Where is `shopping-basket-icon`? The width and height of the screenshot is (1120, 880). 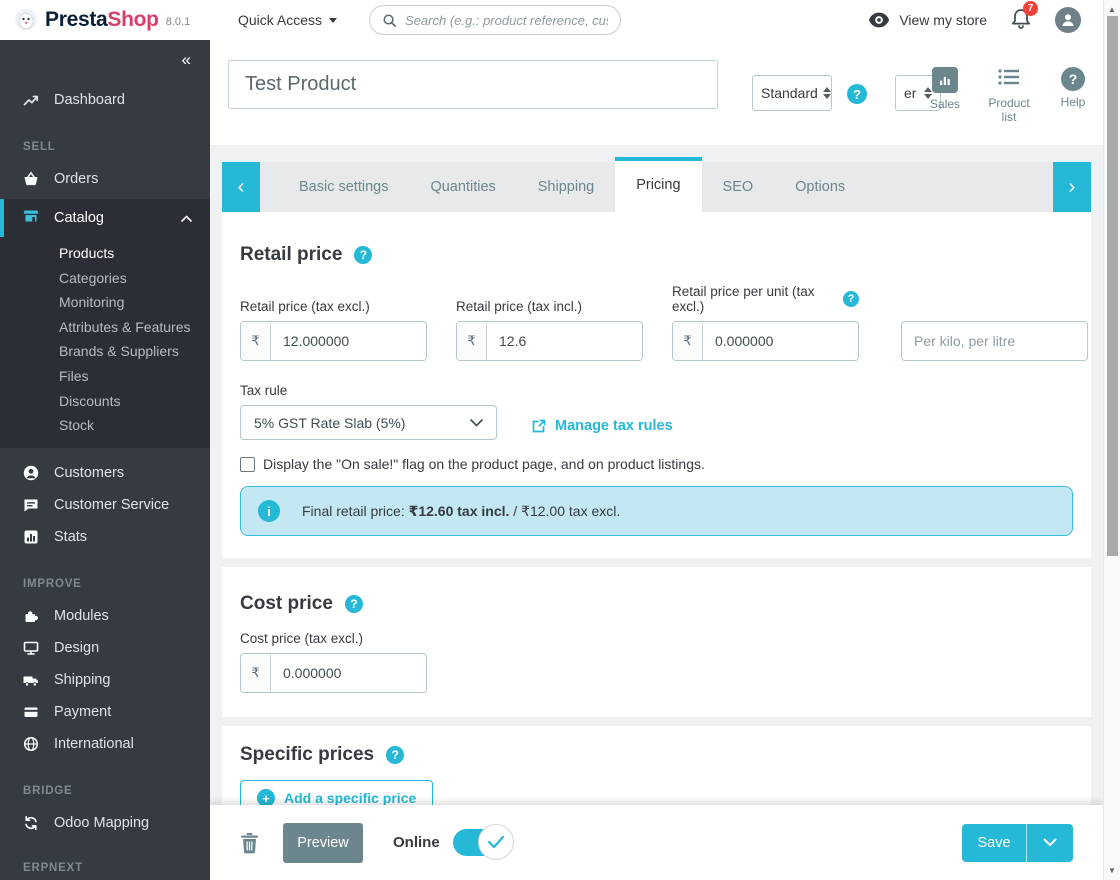 shopping-basket-icon is located at coordinates (31, 179).